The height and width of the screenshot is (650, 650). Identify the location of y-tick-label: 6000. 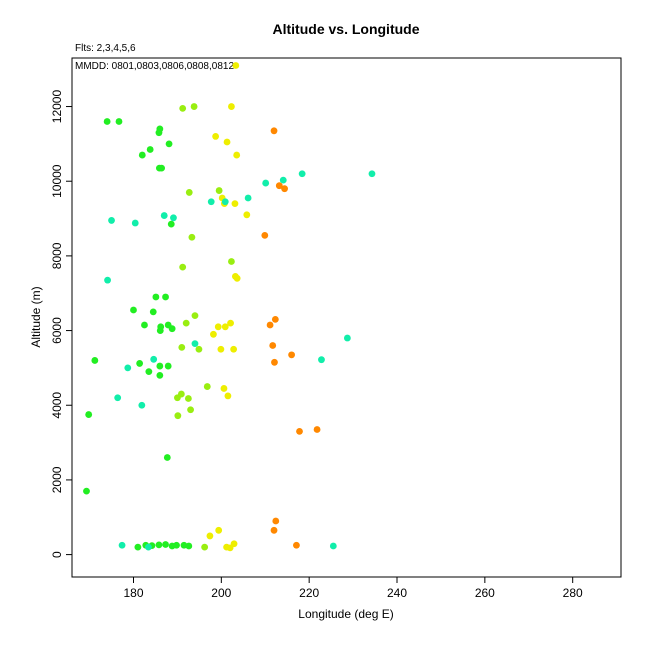
(57, 330).